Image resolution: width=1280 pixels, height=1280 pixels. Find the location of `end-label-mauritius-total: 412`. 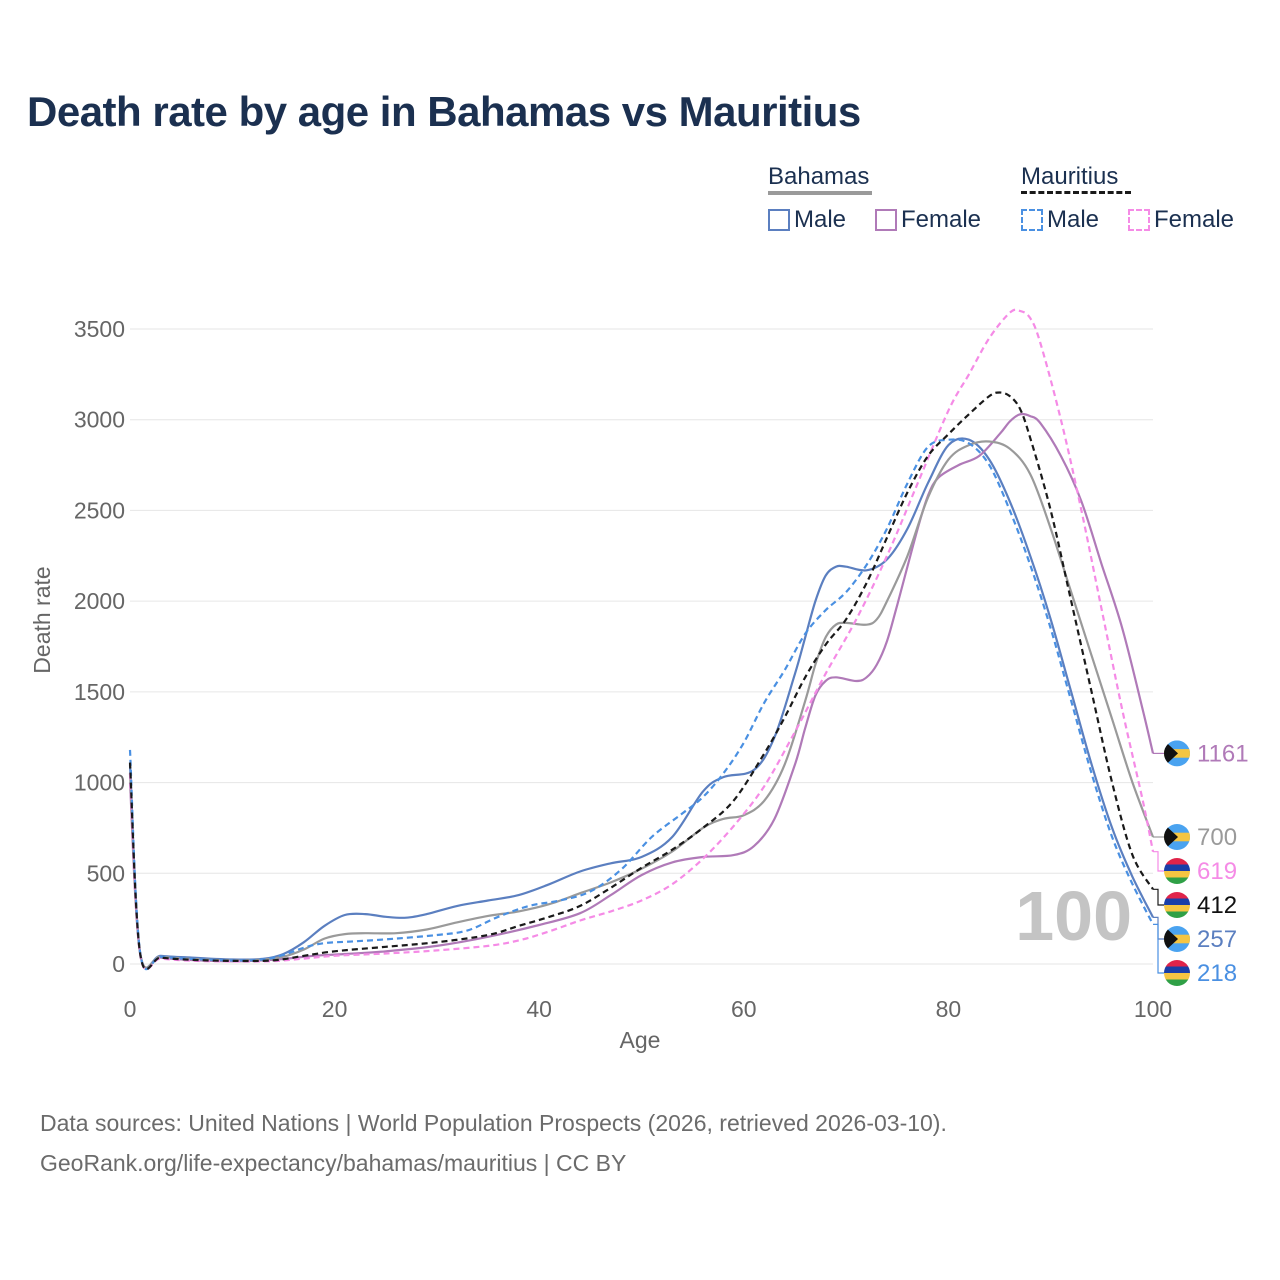

end-label-mauritius-total: 412 is located at coordinates (1217, 905).